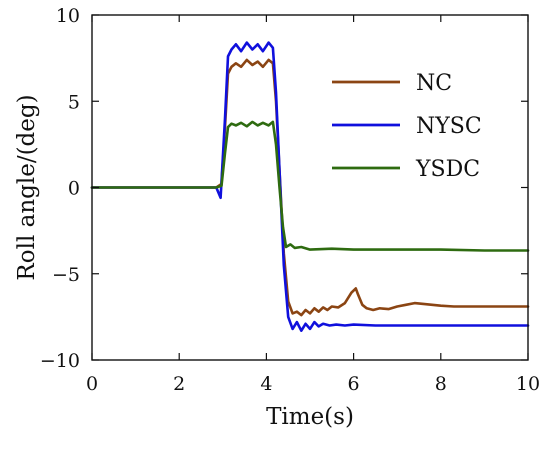 This screenshot has width=550, height=455. Describe the element at coordinates (310, 417) in the screenshot. I see `x-axis-label: Time(s)` at that location.